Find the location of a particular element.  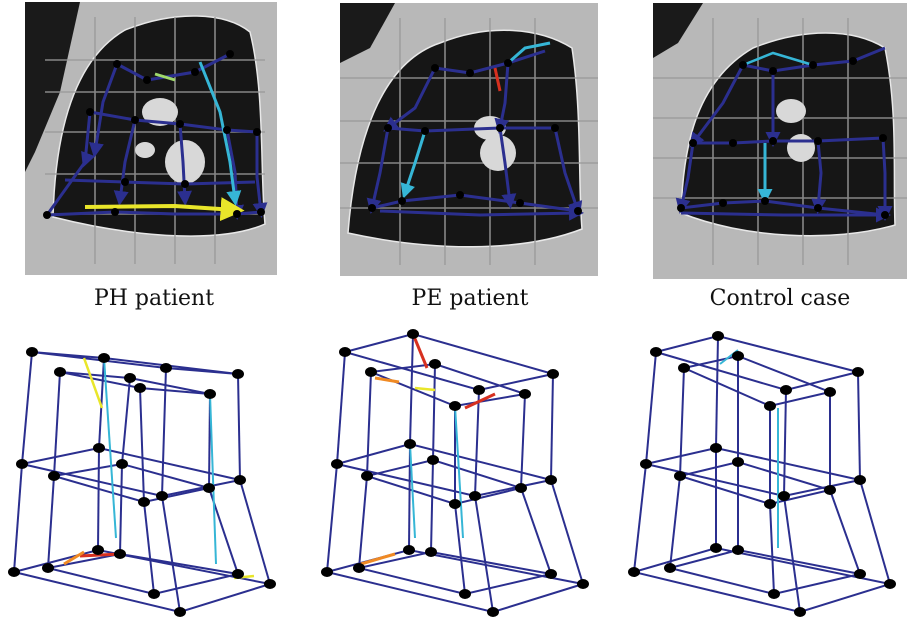

pe-ct-slice is located at coordinates (469, 139).